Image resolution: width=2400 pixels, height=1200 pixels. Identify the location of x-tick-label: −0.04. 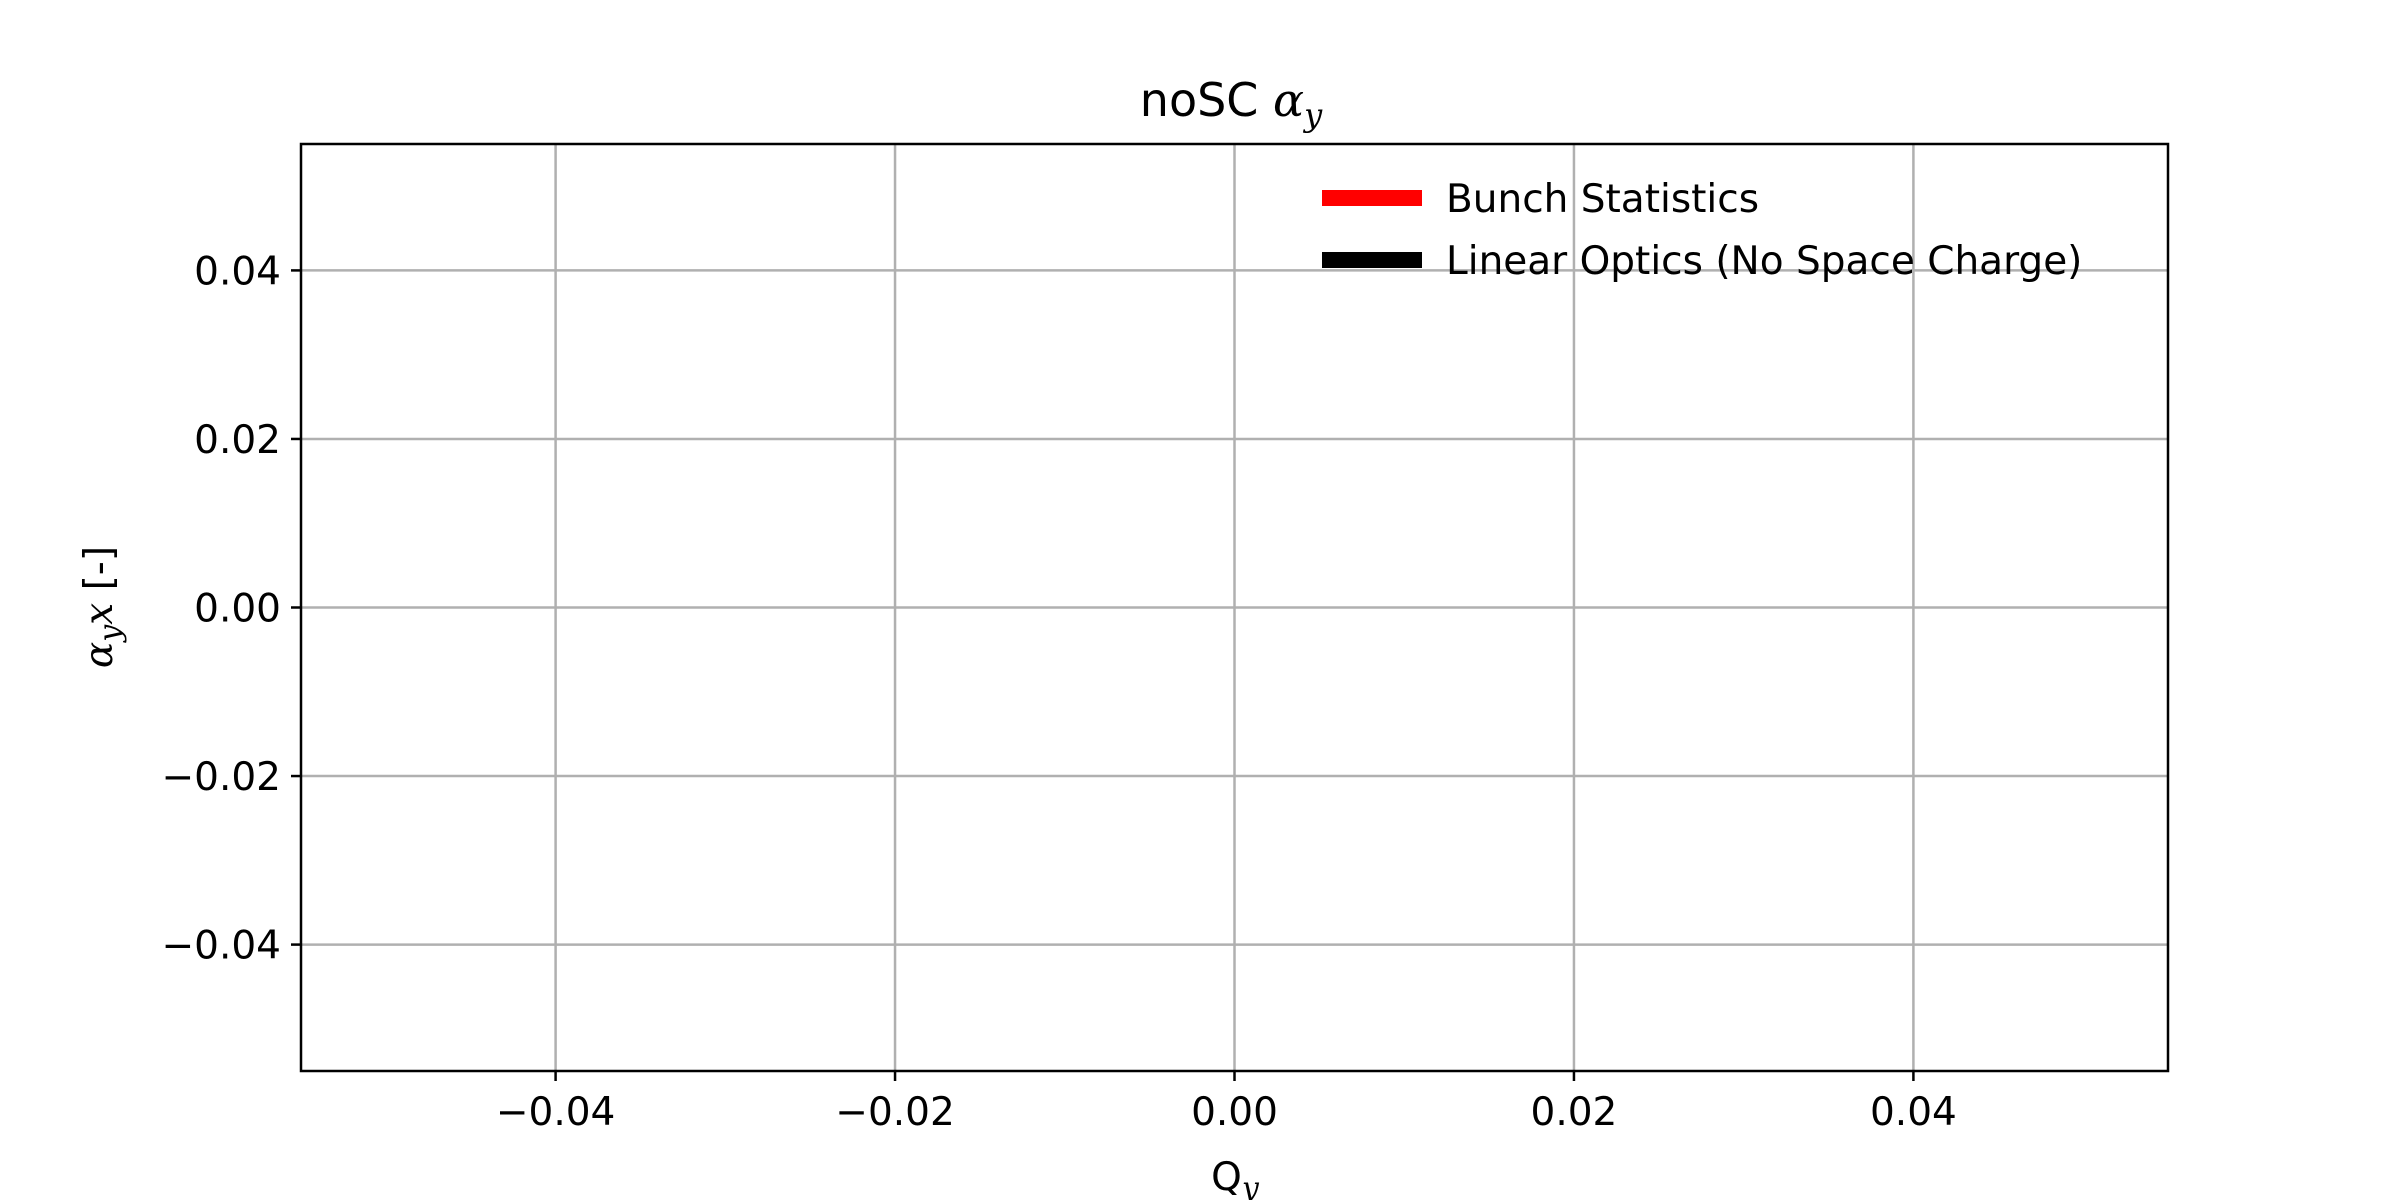
(556, 1112).